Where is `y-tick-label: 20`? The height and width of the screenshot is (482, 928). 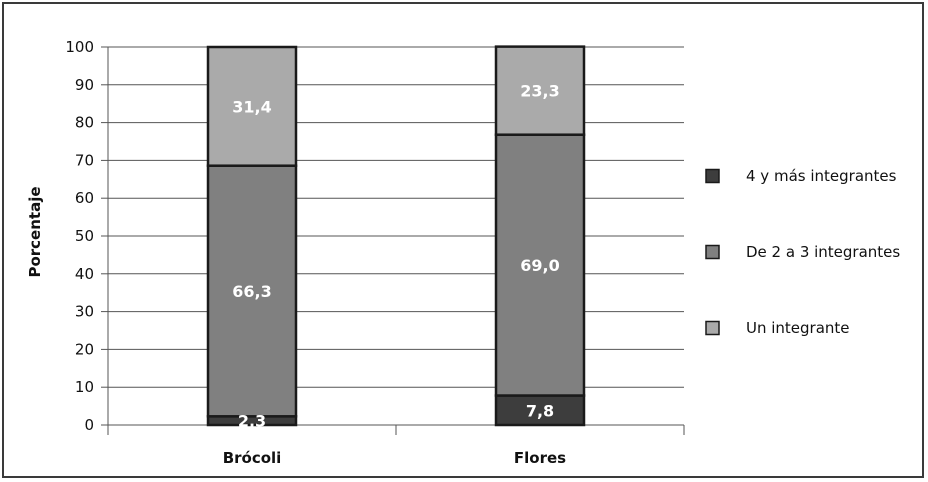 y-tick-label: 20 is located at coordinates (84, 349).